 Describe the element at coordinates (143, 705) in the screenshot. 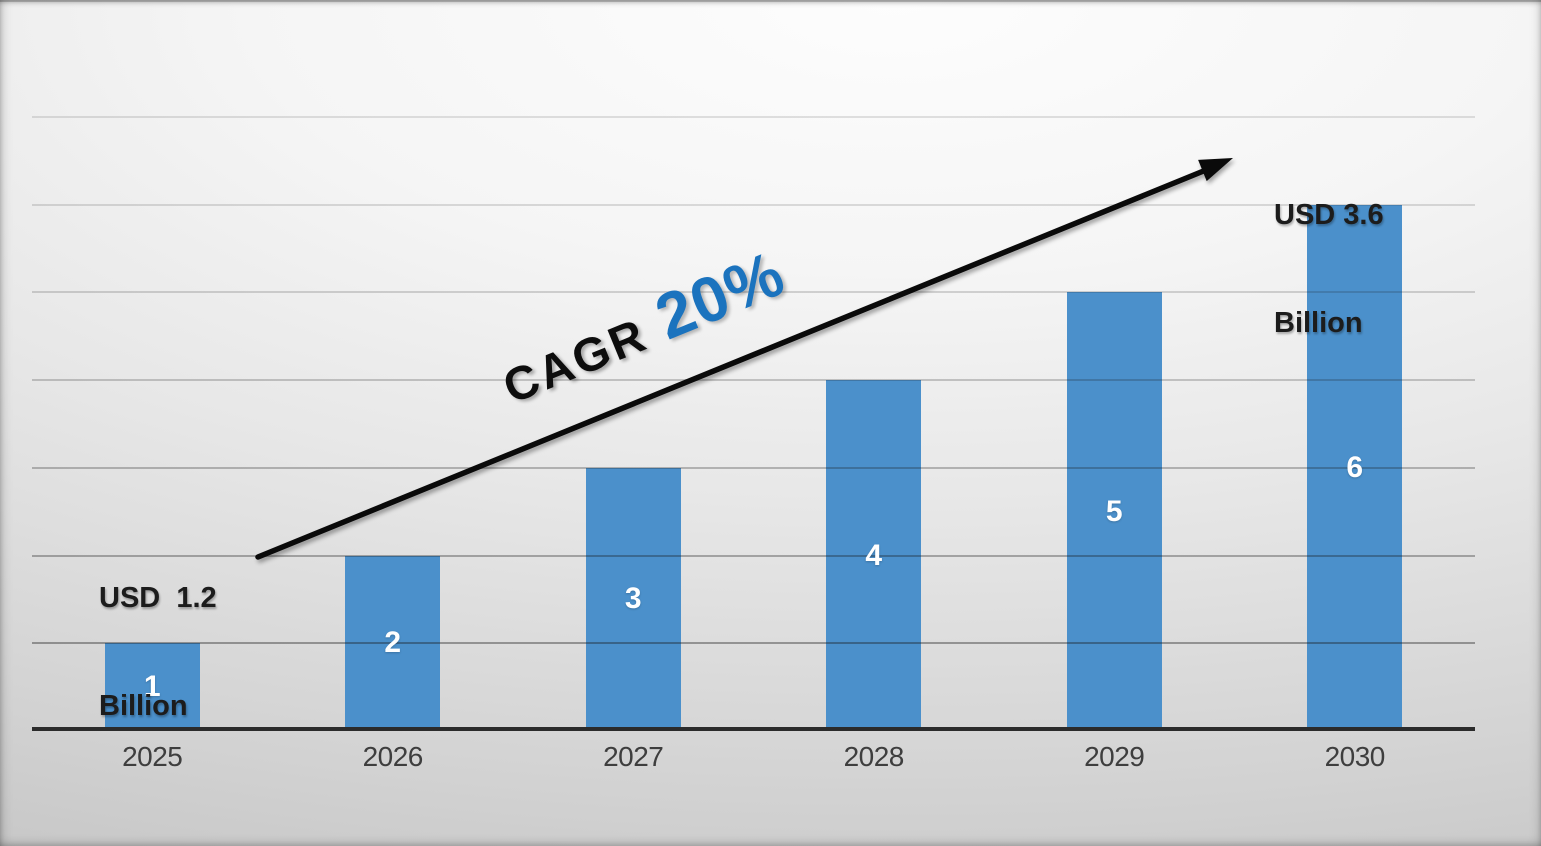

I see `start-value-line2: Billion` at that location.